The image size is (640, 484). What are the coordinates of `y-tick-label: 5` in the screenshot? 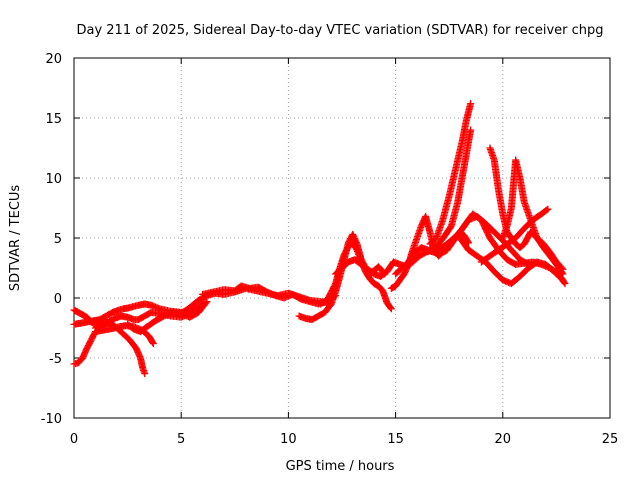 It's located at (58, 239).